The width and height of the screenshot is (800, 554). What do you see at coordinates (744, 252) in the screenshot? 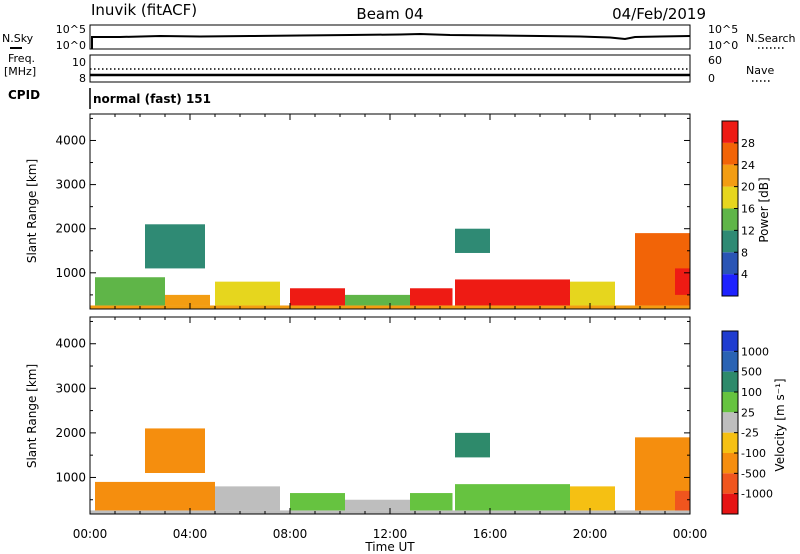
I see `colorbar-tick-label: 8` at bounding box center [744, 252].